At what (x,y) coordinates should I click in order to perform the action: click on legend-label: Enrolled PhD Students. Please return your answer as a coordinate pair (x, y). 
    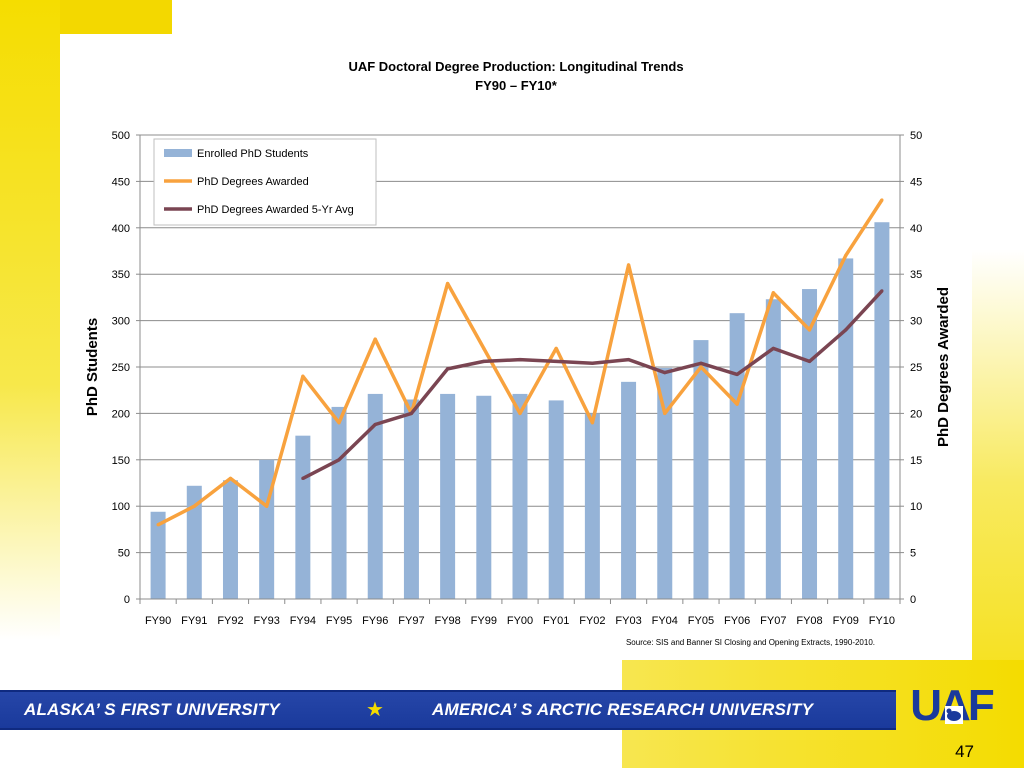
    Looking at the image, I should click on (253, 154).